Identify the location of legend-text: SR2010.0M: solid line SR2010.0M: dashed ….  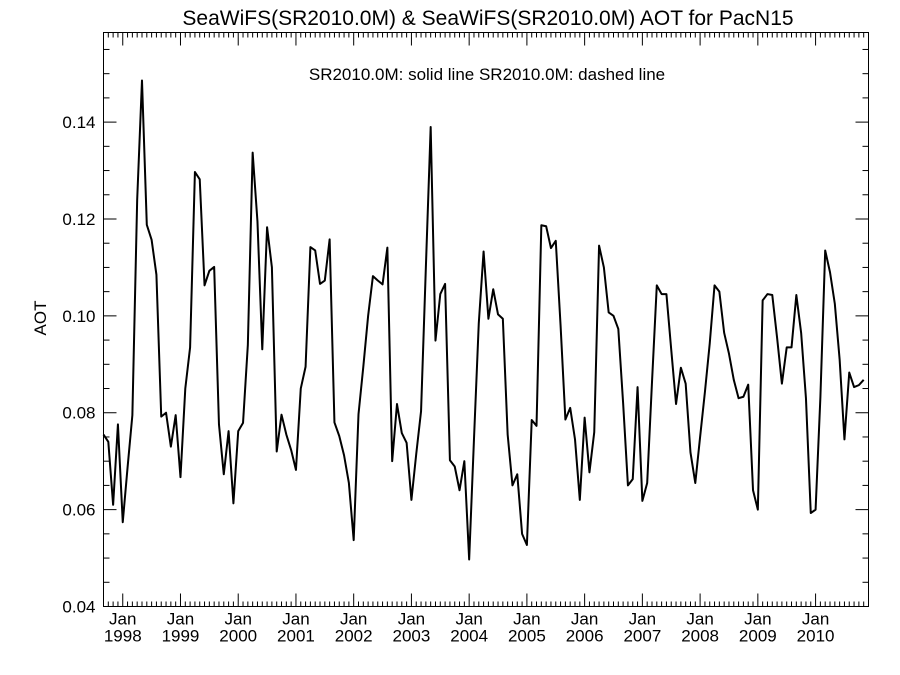
(487, 74).